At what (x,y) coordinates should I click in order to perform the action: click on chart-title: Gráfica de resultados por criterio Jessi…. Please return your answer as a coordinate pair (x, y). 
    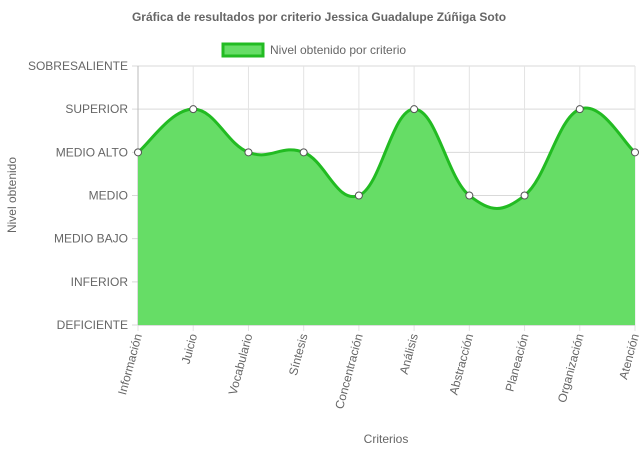
    Looking at the image, I should click on (319, 17).